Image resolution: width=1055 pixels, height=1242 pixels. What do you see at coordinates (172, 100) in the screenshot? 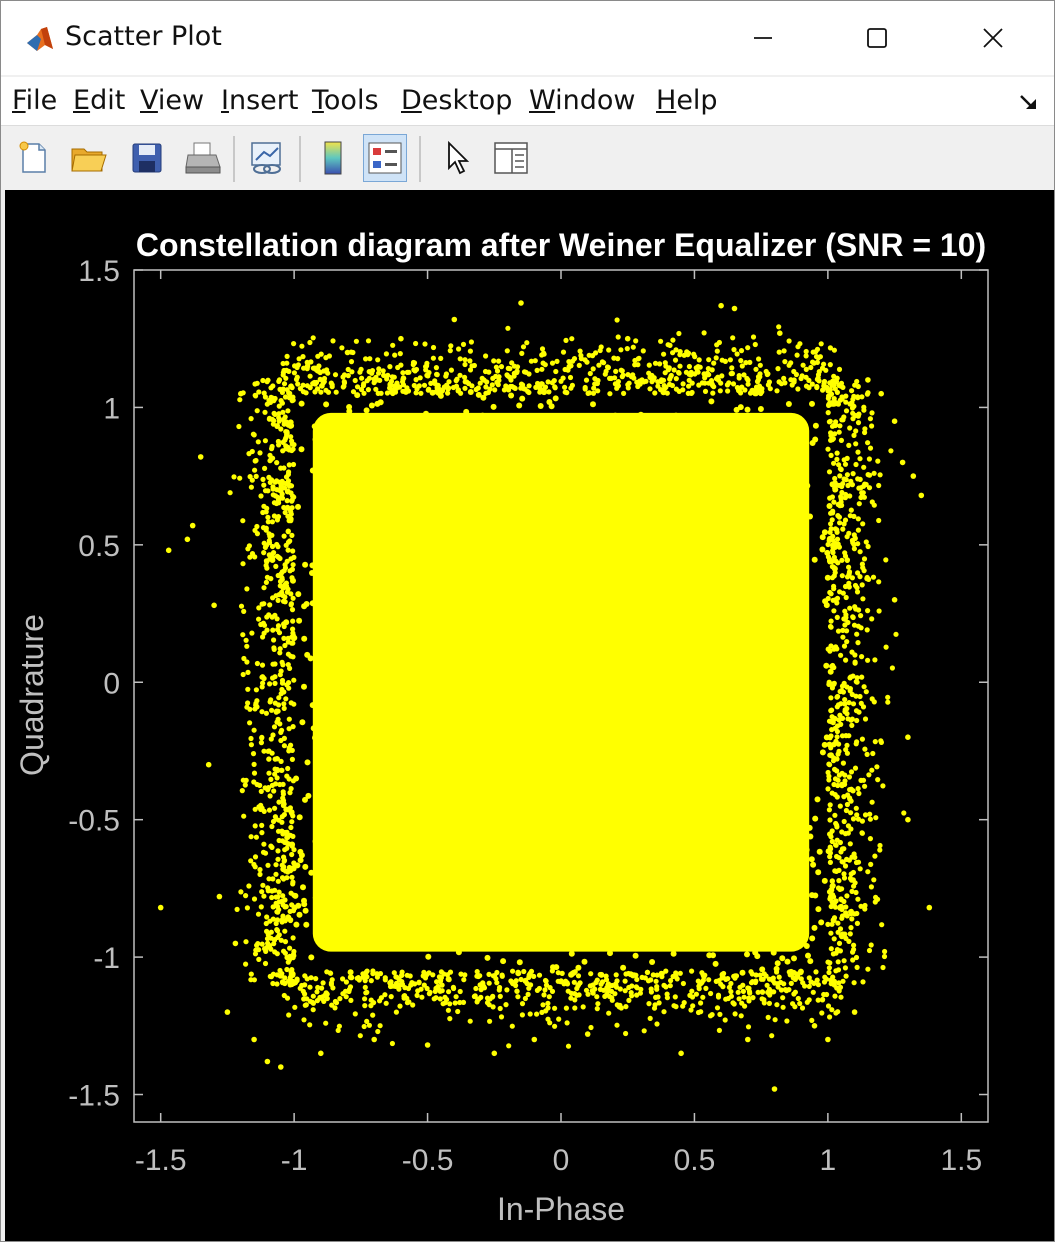
I see `menu-view: View` at bounding box center [172, 100].